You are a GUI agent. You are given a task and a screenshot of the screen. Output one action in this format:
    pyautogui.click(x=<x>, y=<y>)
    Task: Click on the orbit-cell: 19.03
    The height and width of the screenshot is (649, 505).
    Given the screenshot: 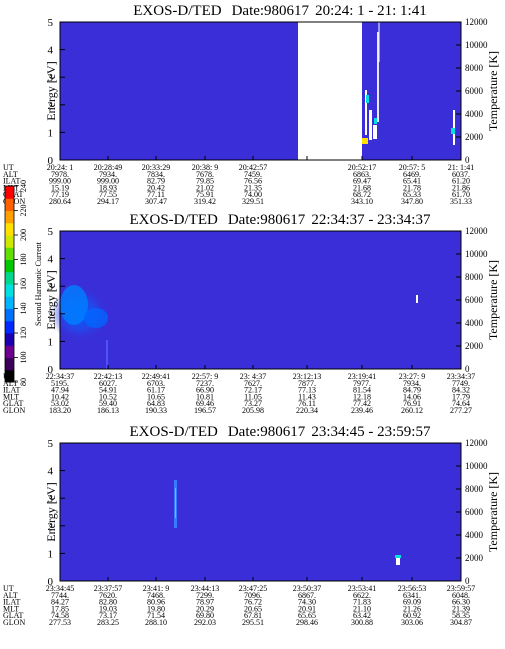 What is the action you would take?
    pyautogui.click(x=108, y=608)
    